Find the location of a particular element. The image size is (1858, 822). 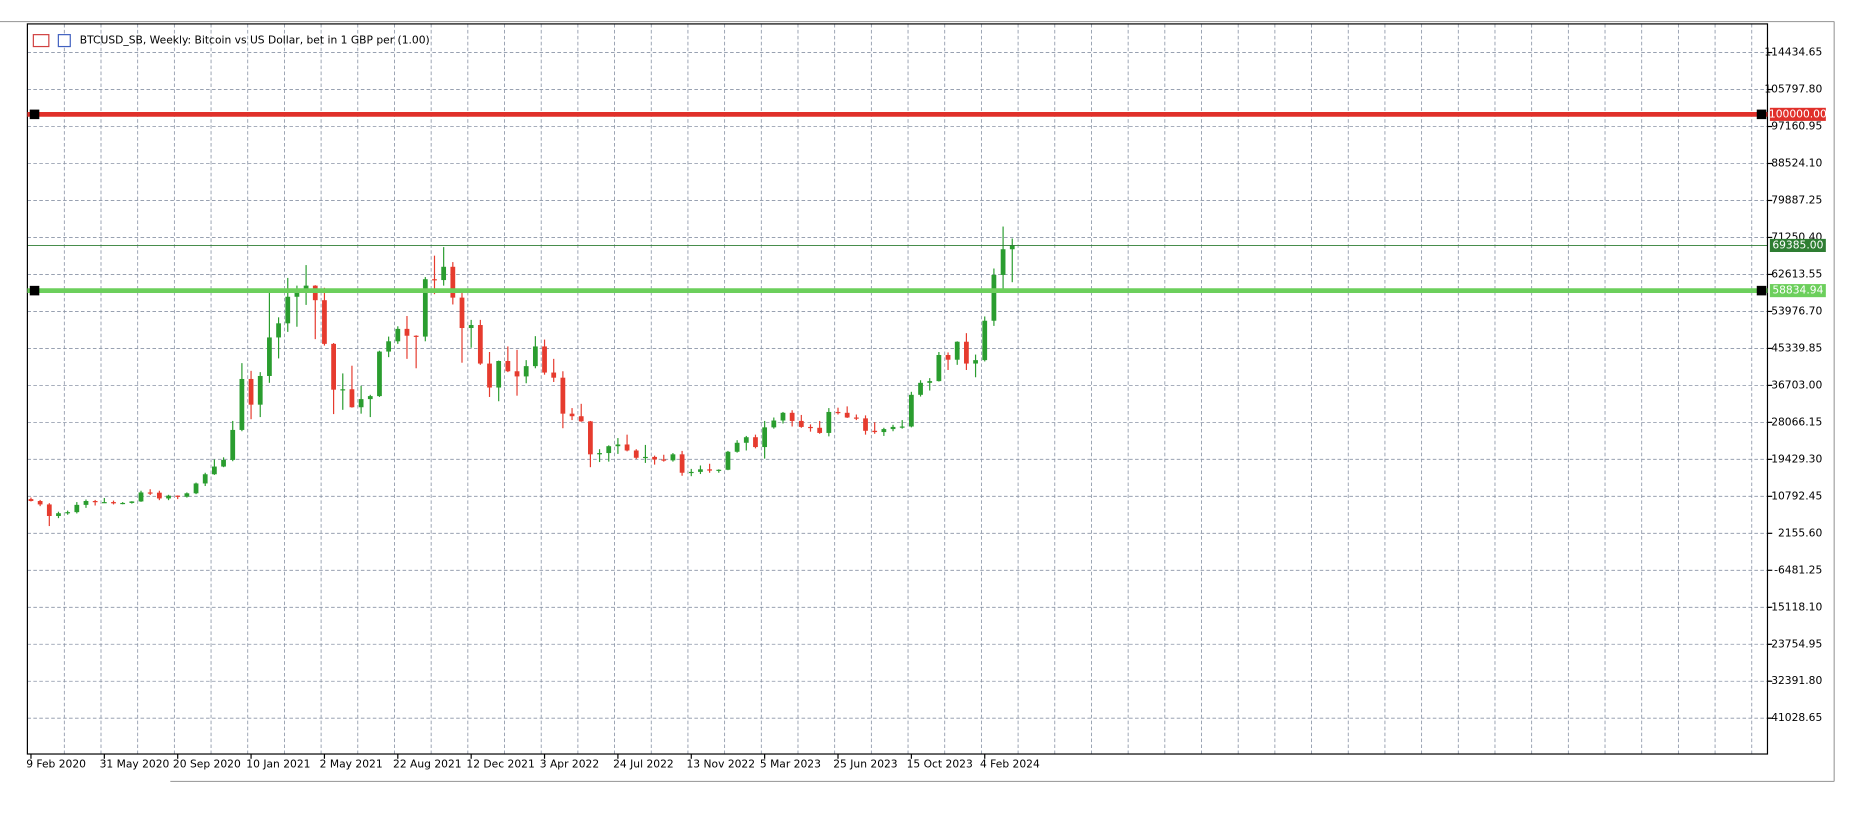

y-tick-label: 53976.70 is located at coordinates (1796, 310).